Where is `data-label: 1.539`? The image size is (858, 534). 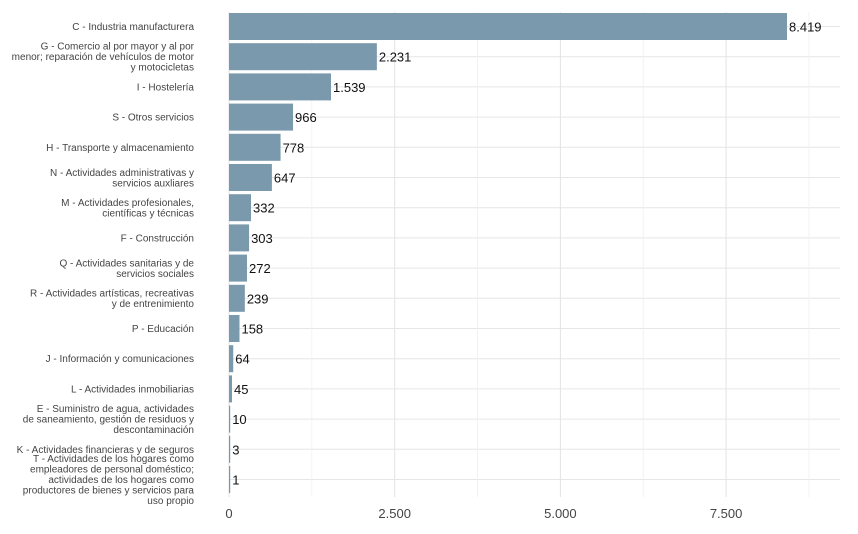
data-label: 1.539 is located at coordinates (349, 87).